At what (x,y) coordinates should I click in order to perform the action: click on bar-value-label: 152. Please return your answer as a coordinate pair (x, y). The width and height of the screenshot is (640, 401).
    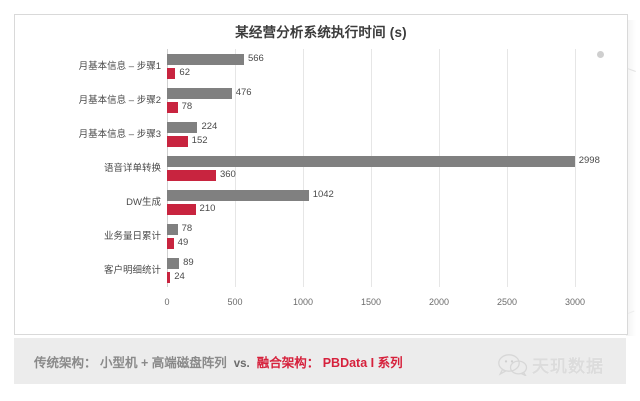
    Looking at the image, I should click on (199, 140).